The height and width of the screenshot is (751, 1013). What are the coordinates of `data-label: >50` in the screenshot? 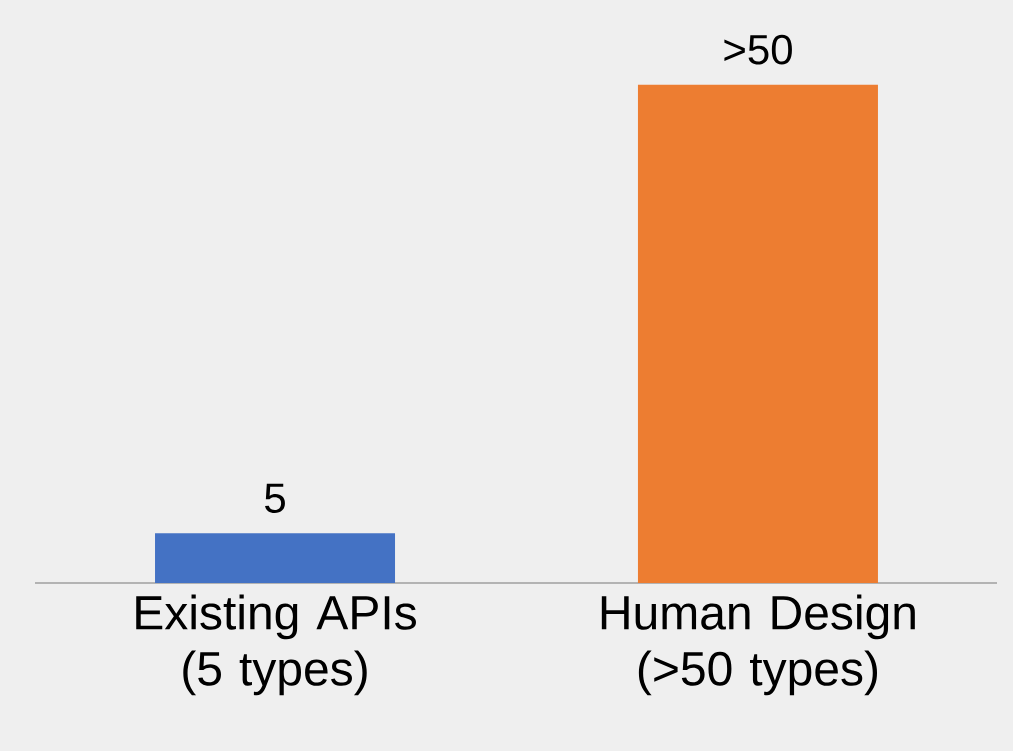 It's located at (758, 49).